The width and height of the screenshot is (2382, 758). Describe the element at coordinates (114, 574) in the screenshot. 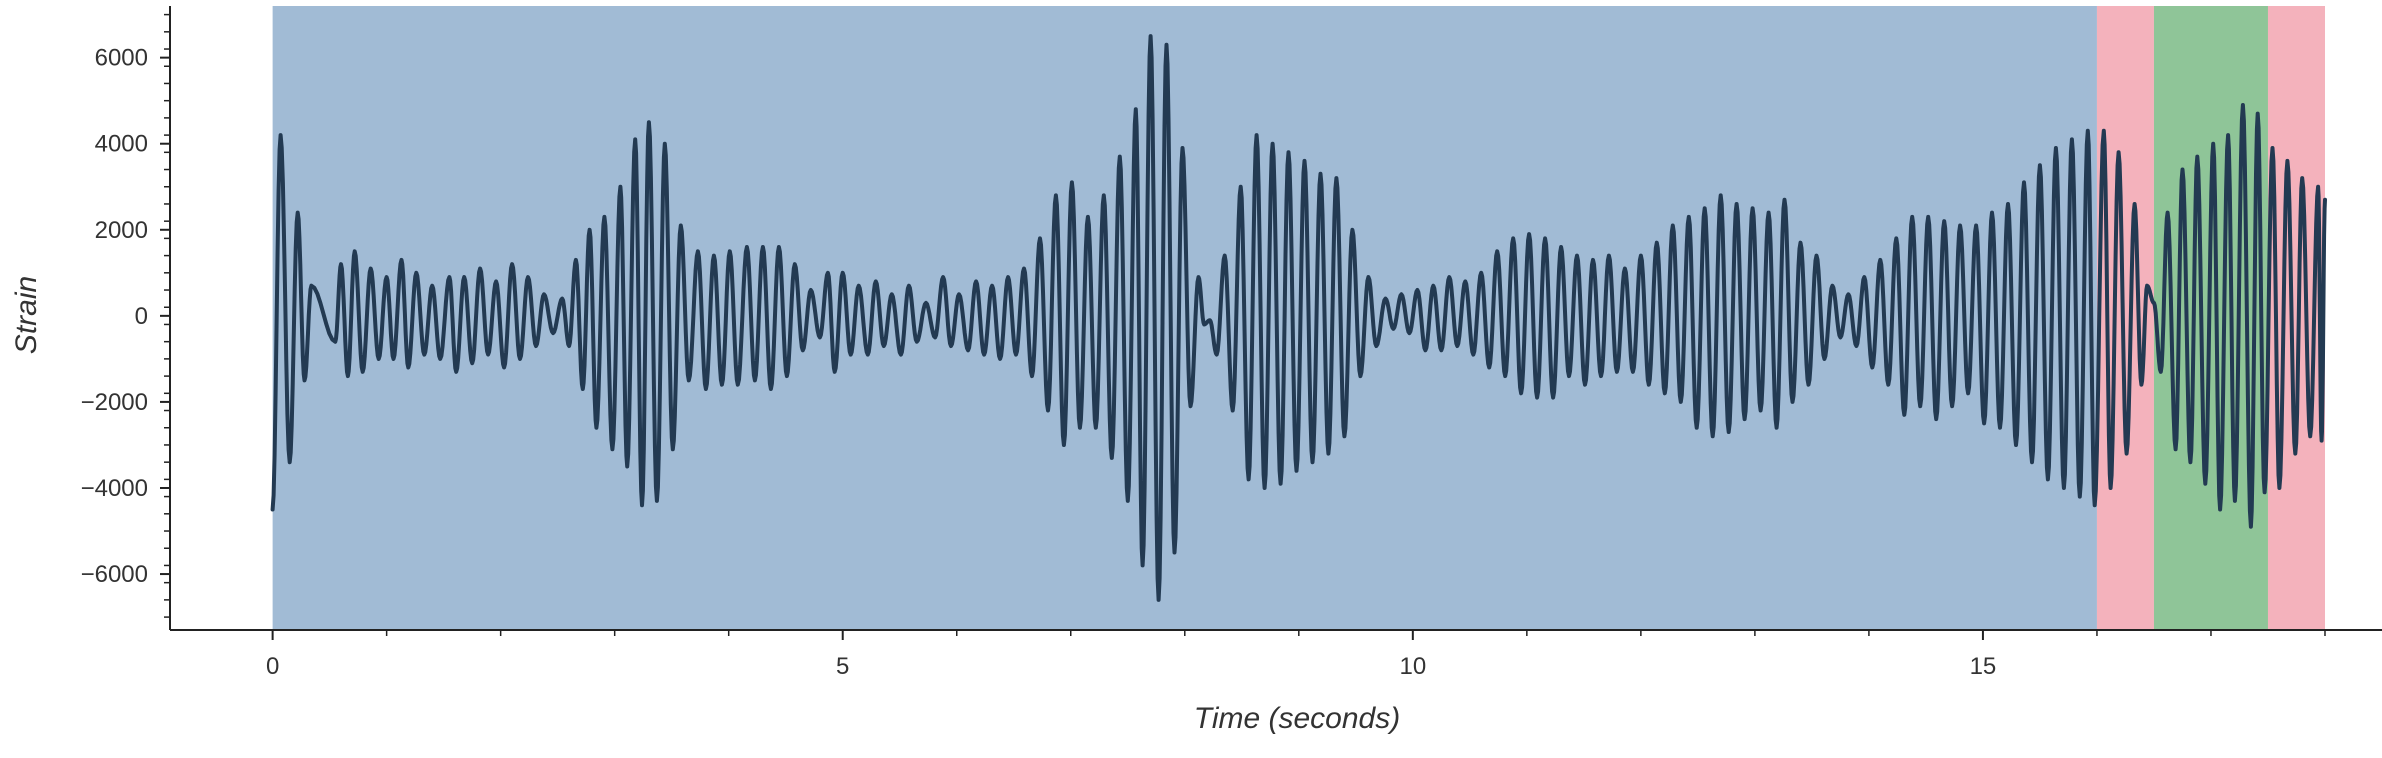

I see `y-tick-label: −6000` at that location.